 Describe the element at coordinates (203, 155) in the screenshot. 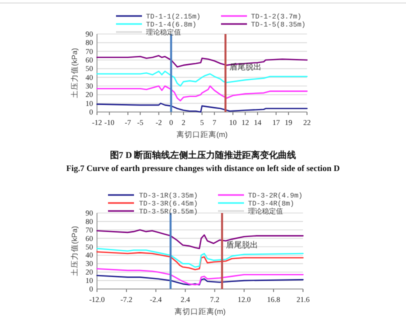

I see `caption: 图7 D 断面轴线左侧土压力随推进距离变化曲线` at that location.